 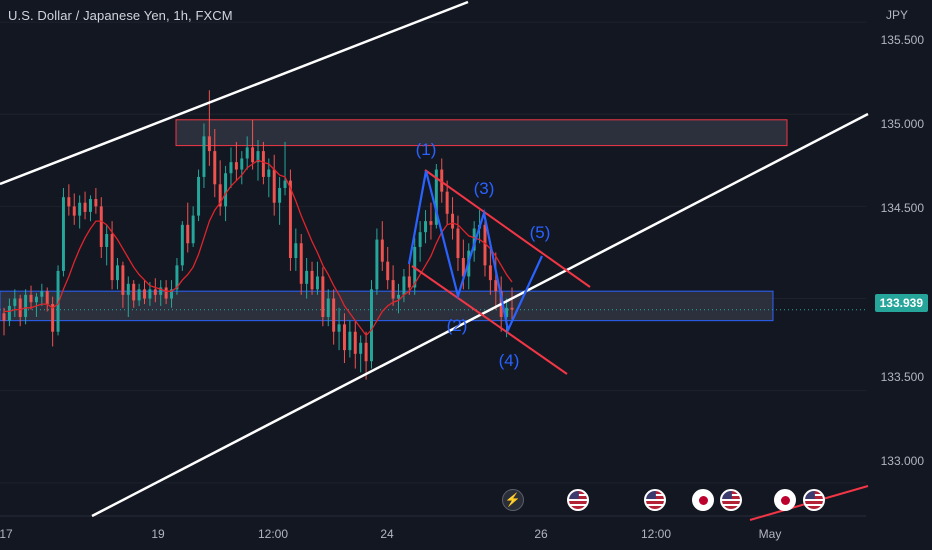 I want to click on flash-icon: ⚡, so click(x=513, y=500).